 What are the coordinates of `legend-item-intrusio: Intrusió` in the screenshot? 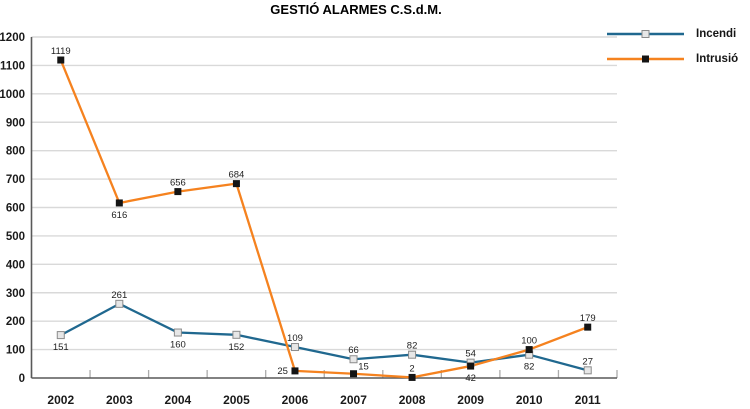 It's located at (676, 59).